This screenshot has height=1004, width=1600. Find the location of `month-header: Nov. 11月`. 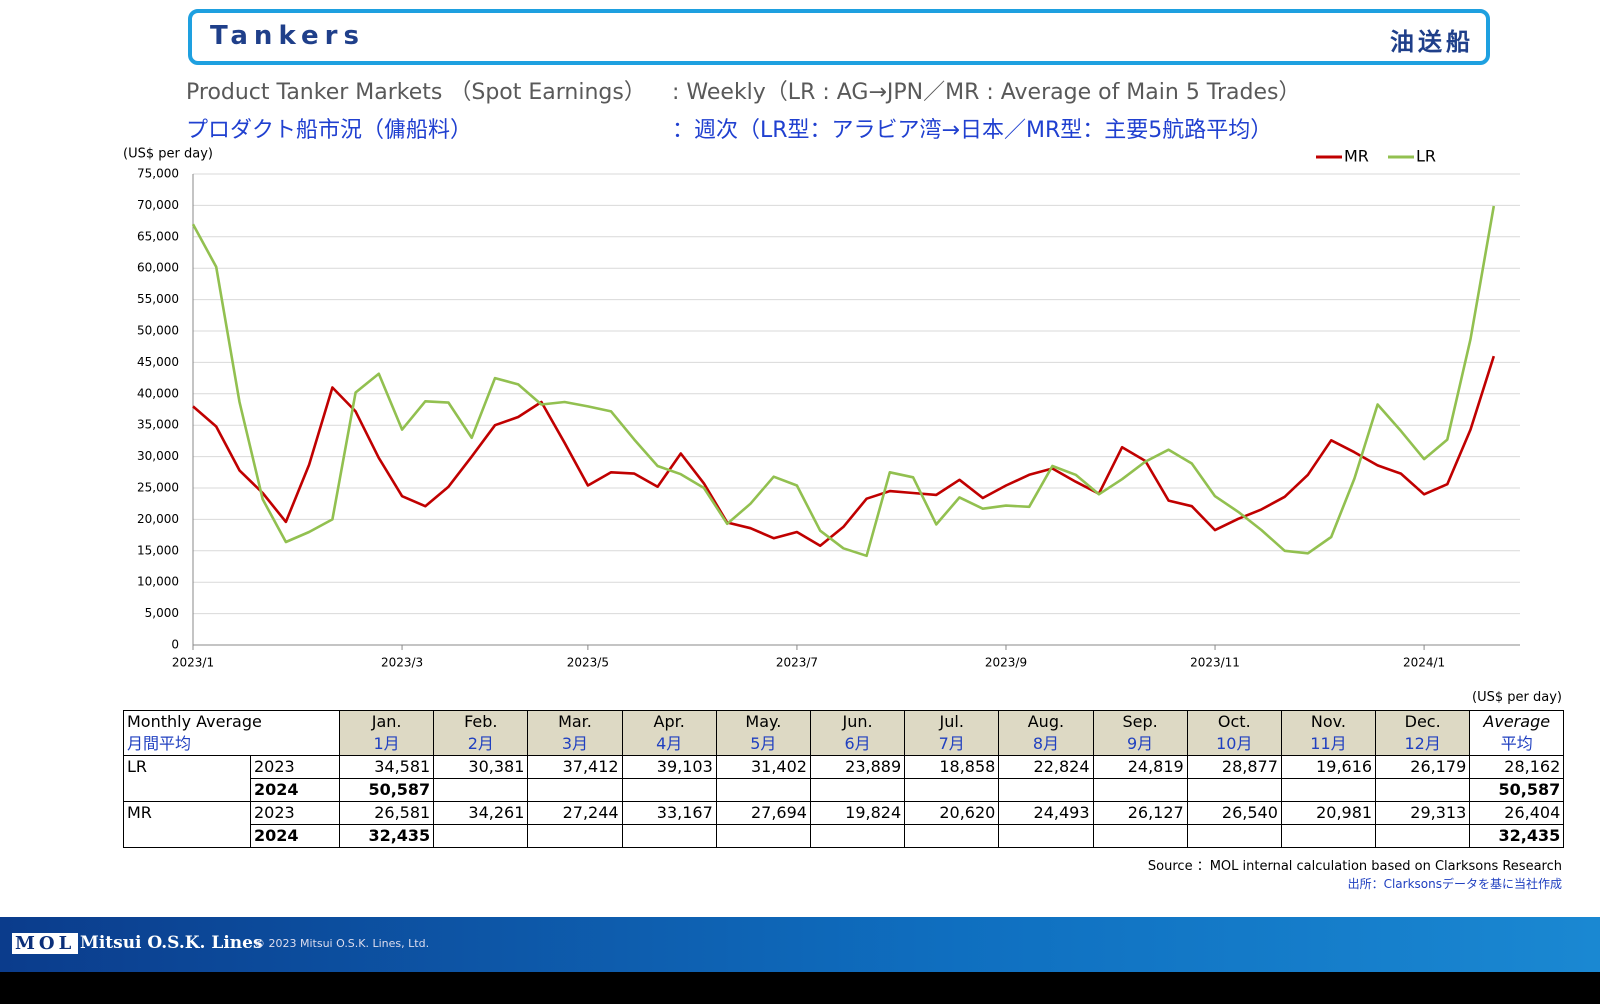

month-header: Nov. 11月 is located at coordinates (1328, 733).